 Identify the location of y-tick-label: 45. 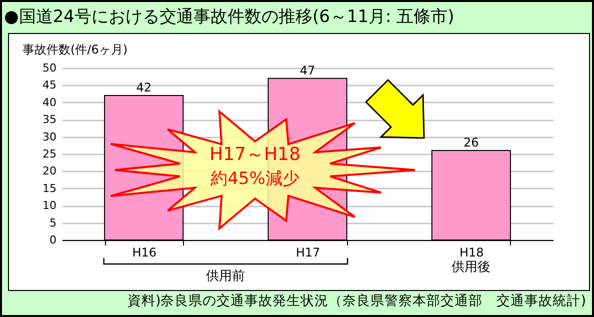
(49, 85).